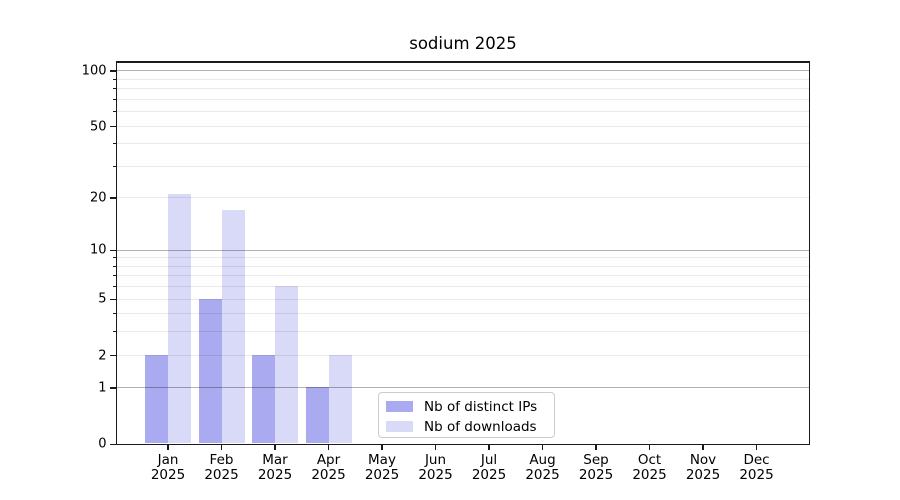  Describe the element at coordinates (168, 447) in the screenshot. I see `x-tick-jan` at that location.